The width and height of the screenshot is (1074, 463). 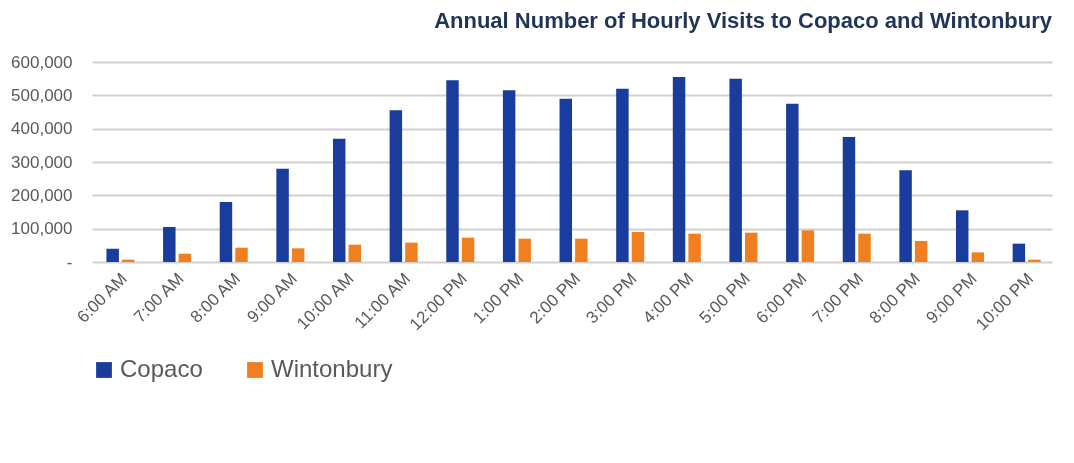 What do you see at coordinates (743, 20) in the screenshot?
I see `chart-title: Annual Number of Hourly Visits to Copaco and Wintonbury` at bounding box center [743, 20].